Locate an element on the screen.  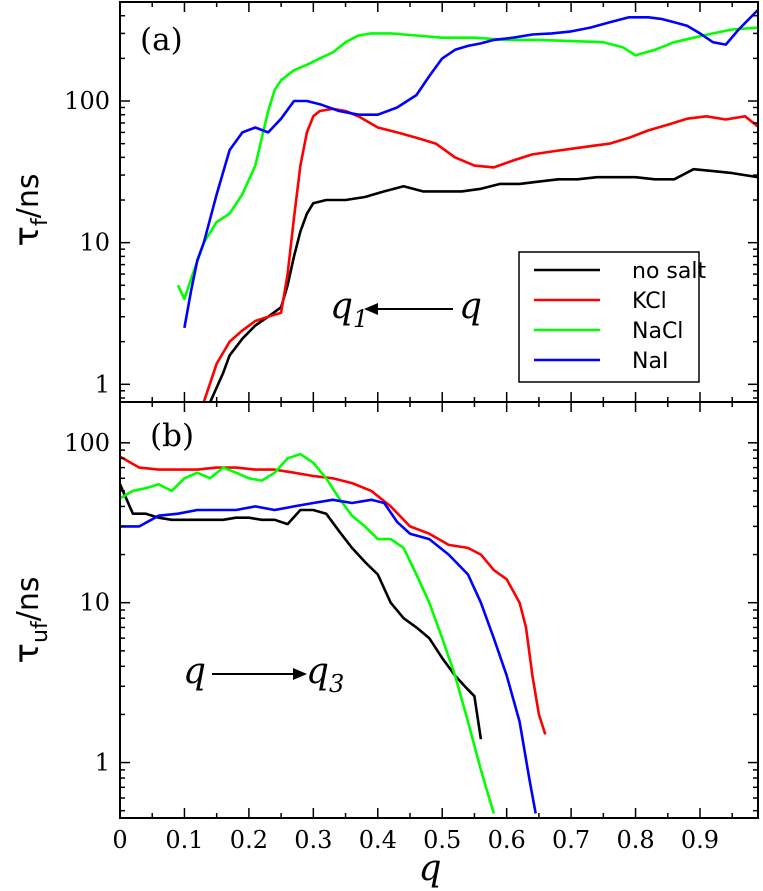
legend-label-kcl: KCl is located at coordinates (649, 301).